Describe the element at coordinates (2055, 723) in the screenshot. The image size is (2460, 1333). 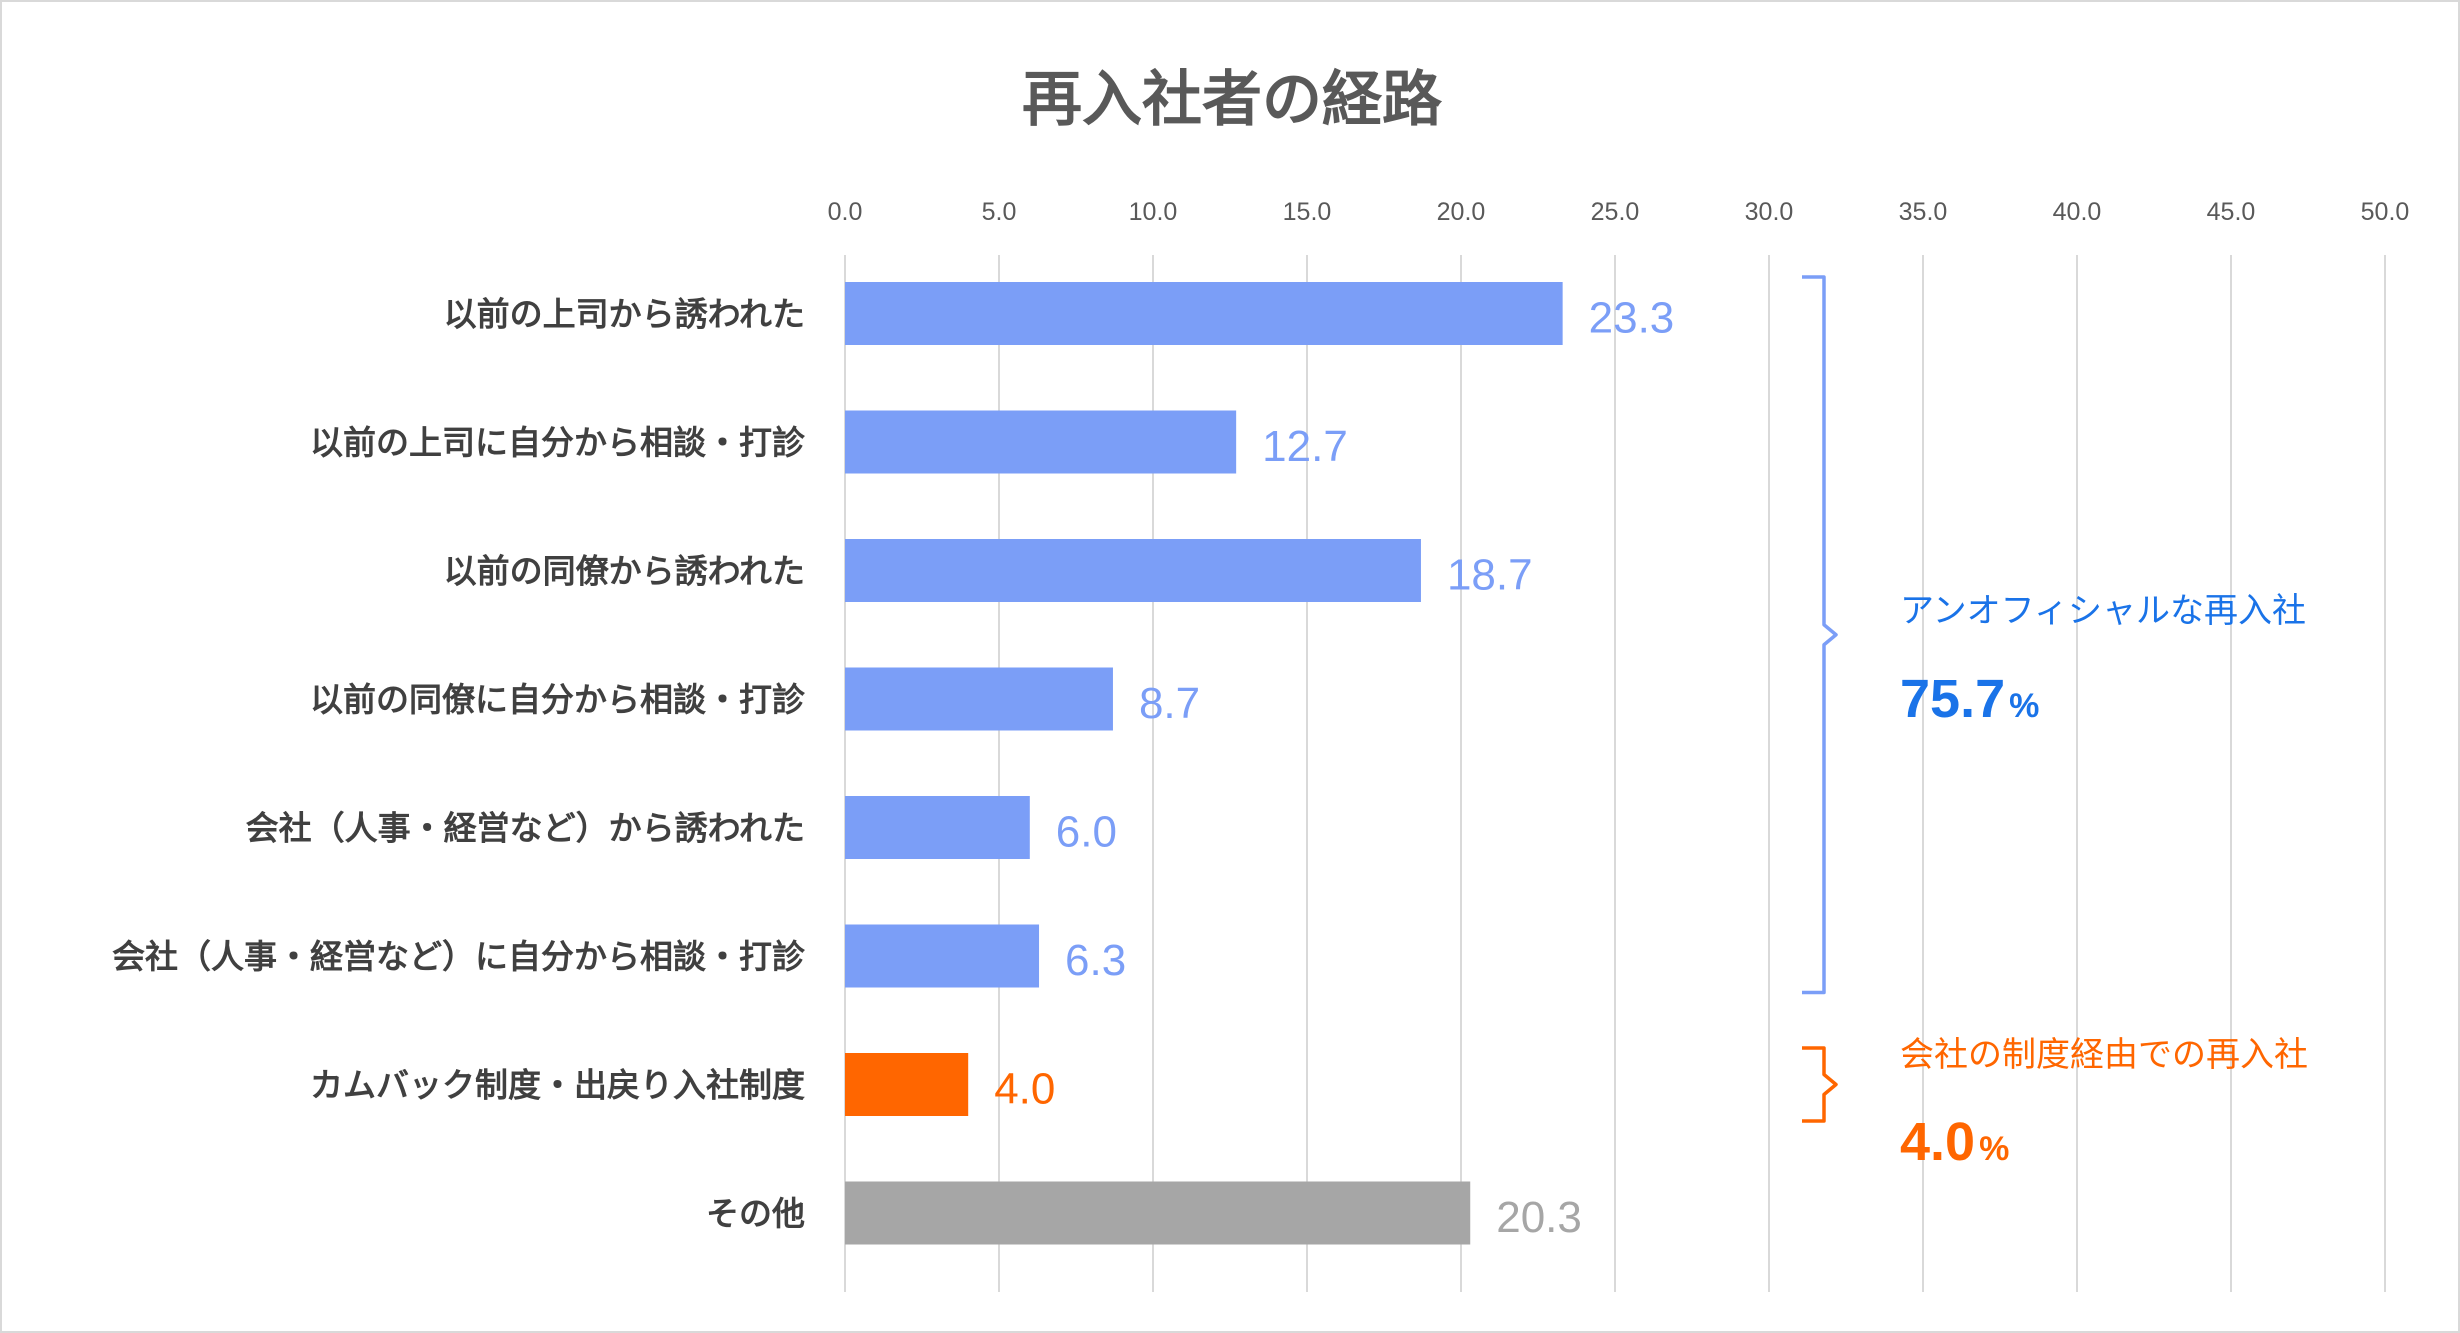
I see `annotations: アンオフィシャルな再入社 75.7 % 会社の制度経由での再入社 4.0%` at that location.